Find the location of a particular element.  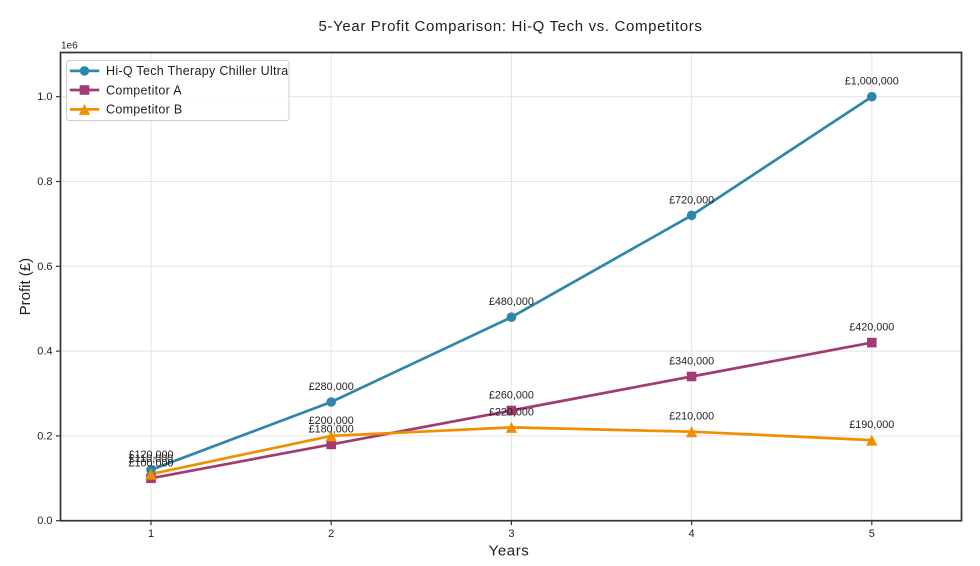

svg-text: 5 is located at coordinates (872, 534).